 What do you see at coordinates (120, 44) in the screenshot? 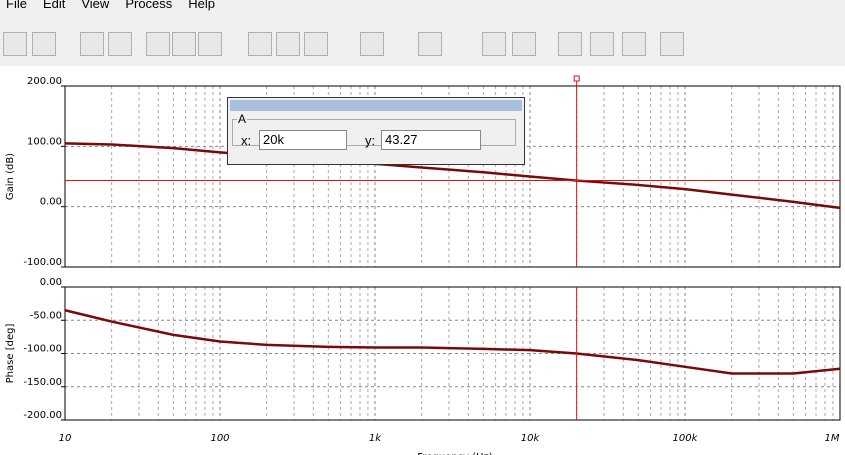
I see `tool-paste` at bounding box center [120, 44].